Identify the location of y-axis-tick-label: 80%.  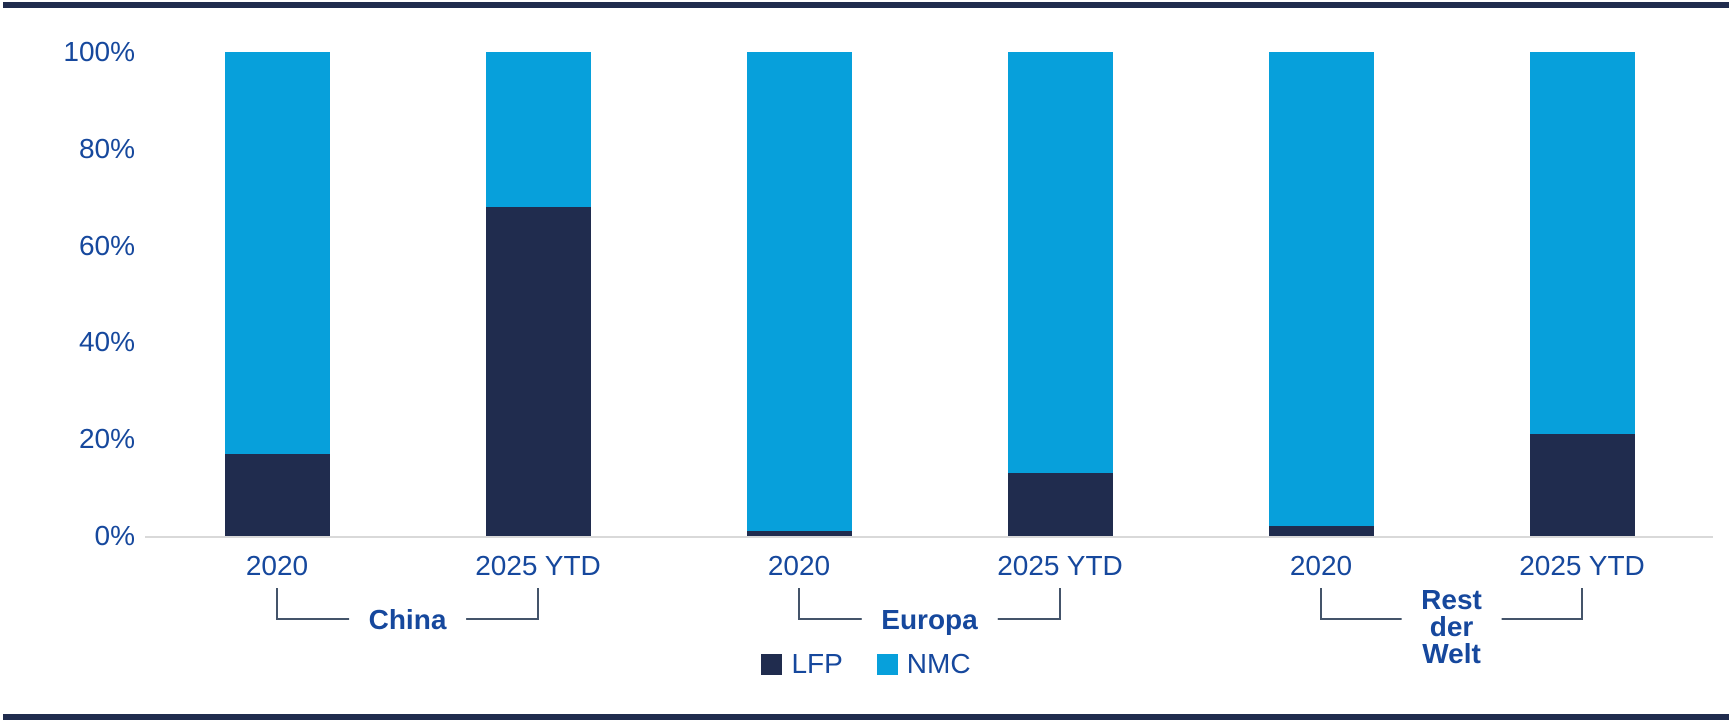
(106, 148).